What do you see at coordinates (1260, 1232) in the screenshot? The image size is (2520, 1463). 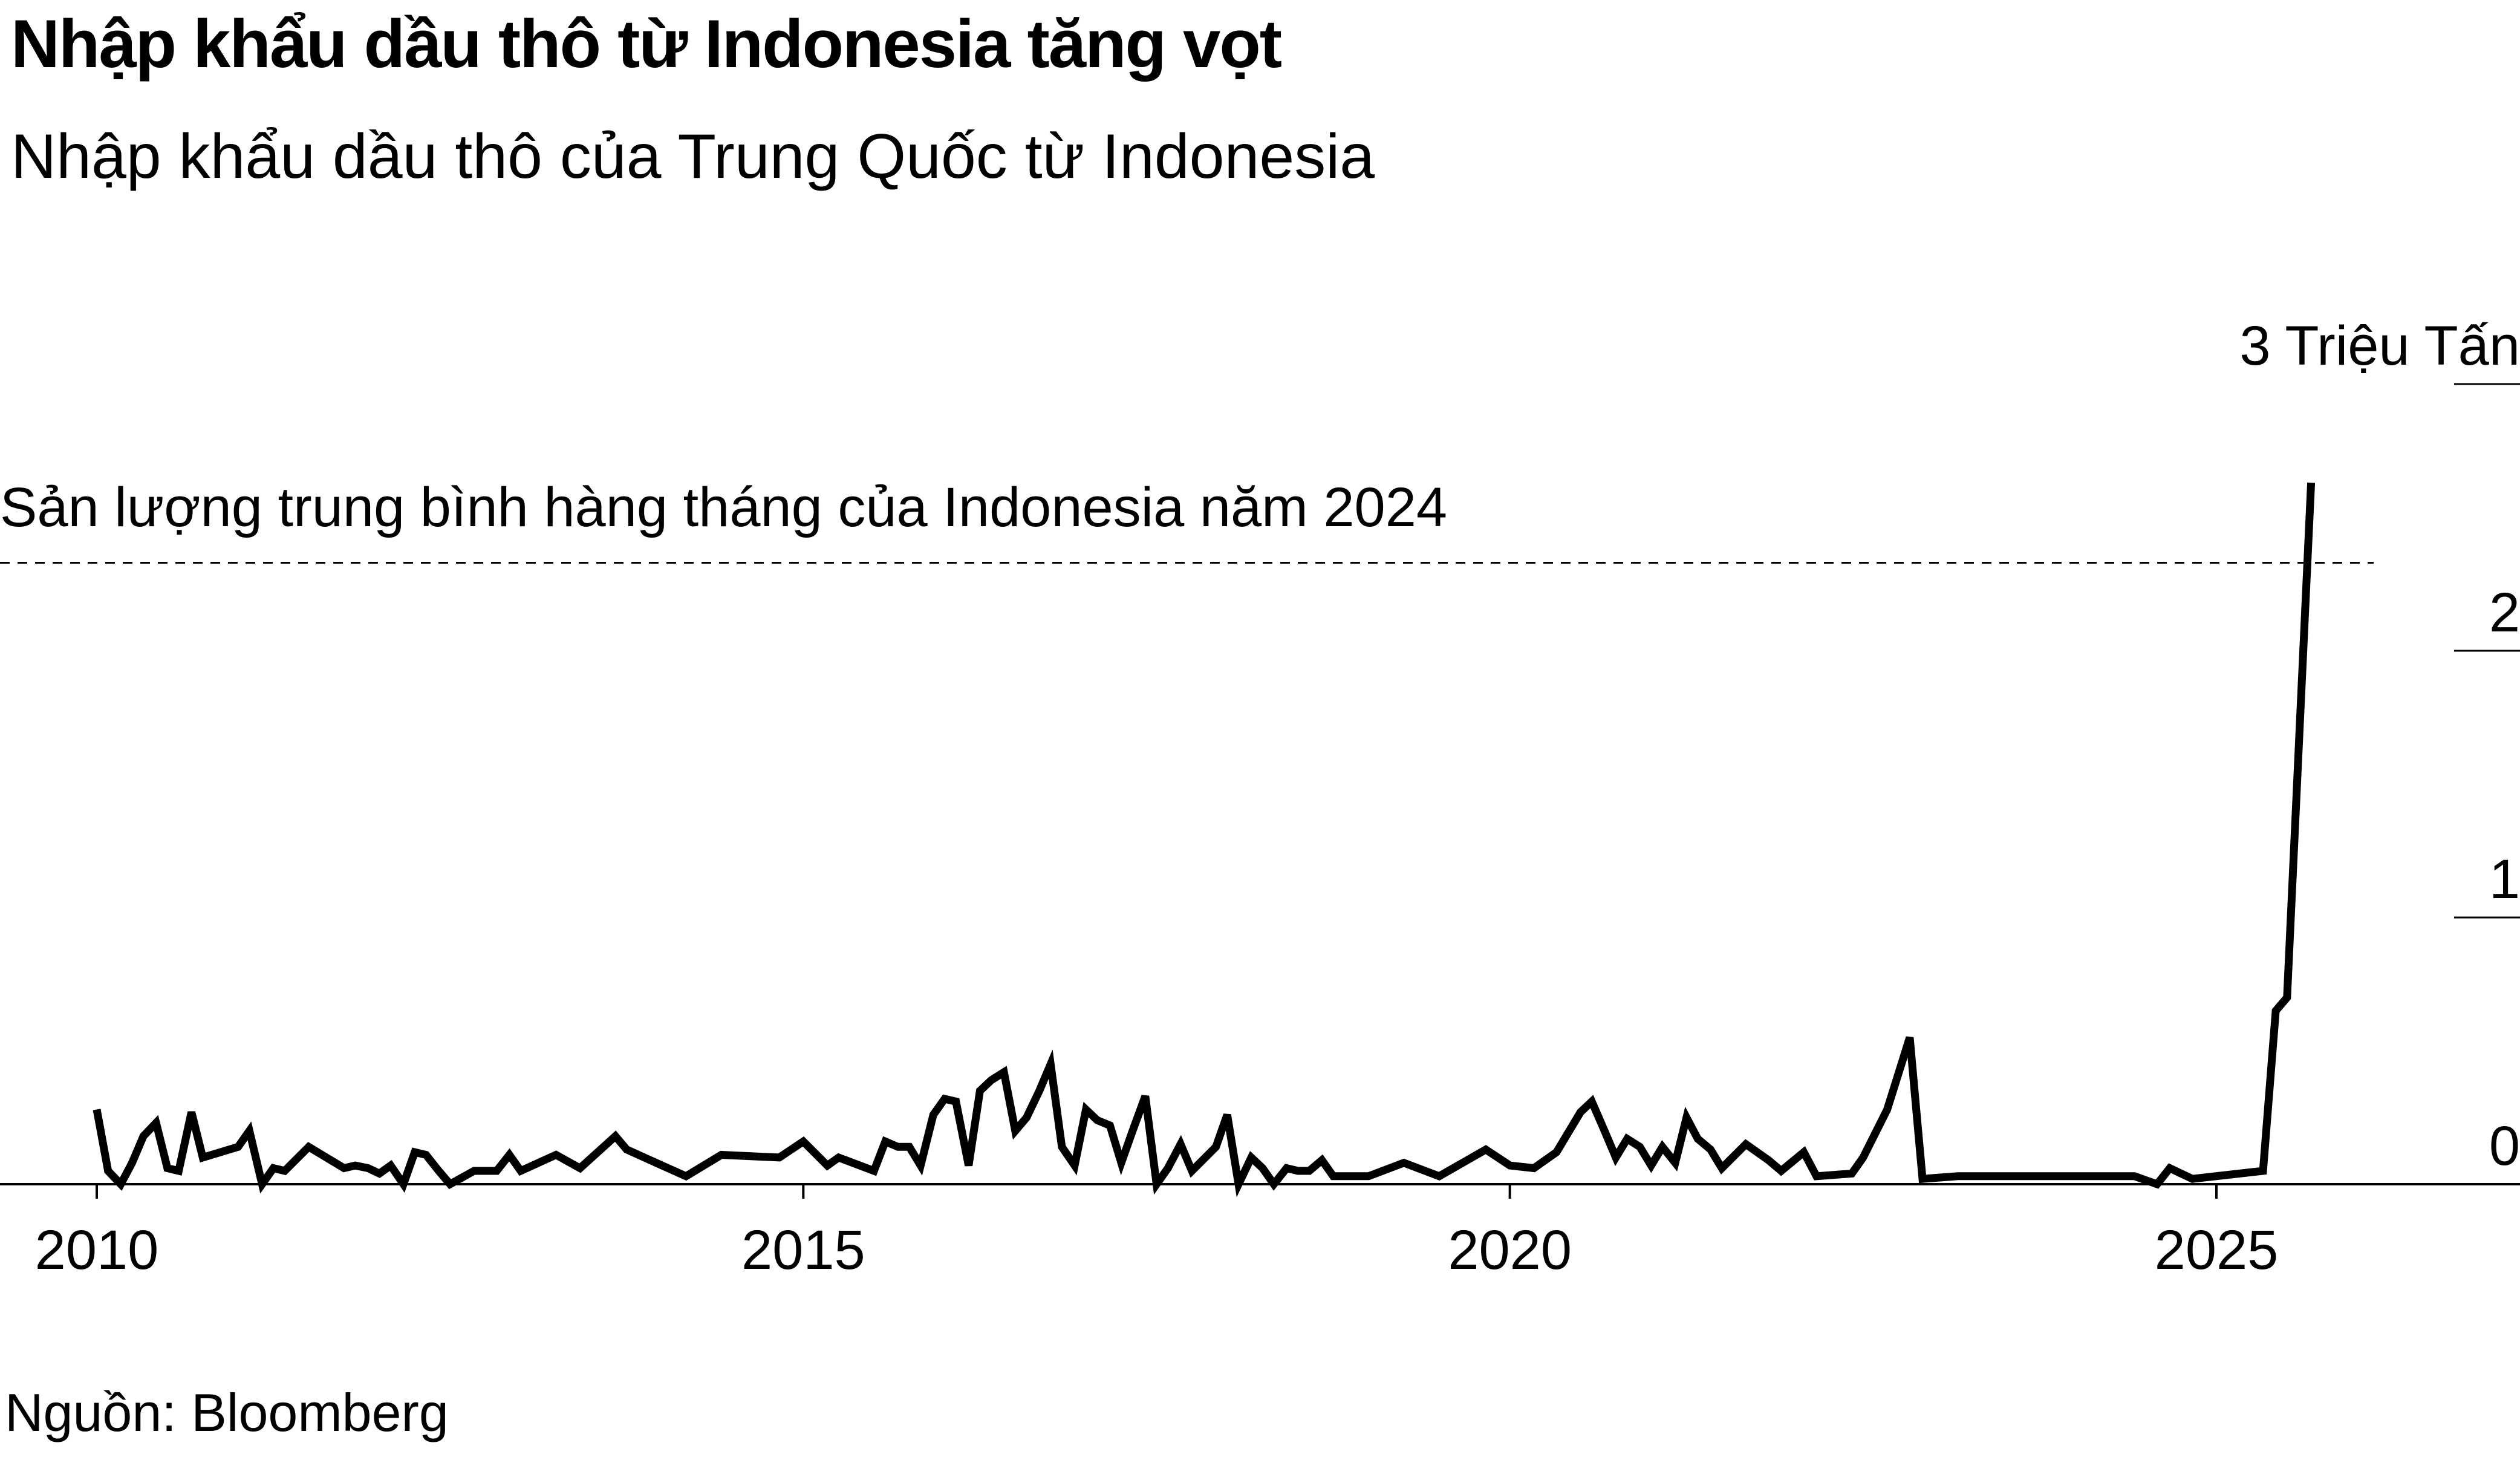 I see `x-axis: 2010 2015 2020 2025` at bounding box center [1260, 1232].